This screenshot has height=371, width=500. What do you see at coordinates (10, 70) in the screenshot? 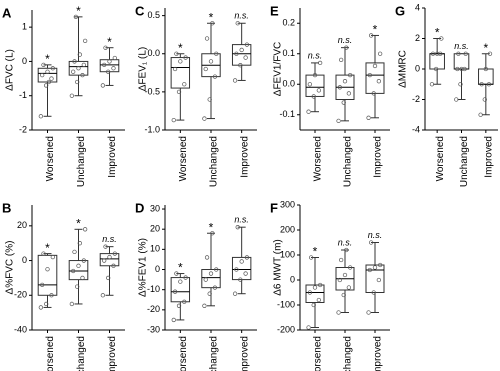
I see `y-axis-label: ΔFVC (L)` at bounding box center [10, 70].